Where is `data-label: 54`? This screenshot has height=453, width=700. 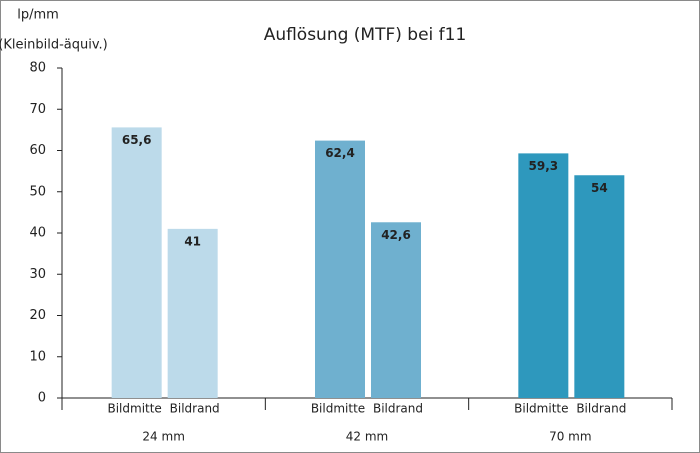
data-label: 54 is located at coordinates (599, 188).